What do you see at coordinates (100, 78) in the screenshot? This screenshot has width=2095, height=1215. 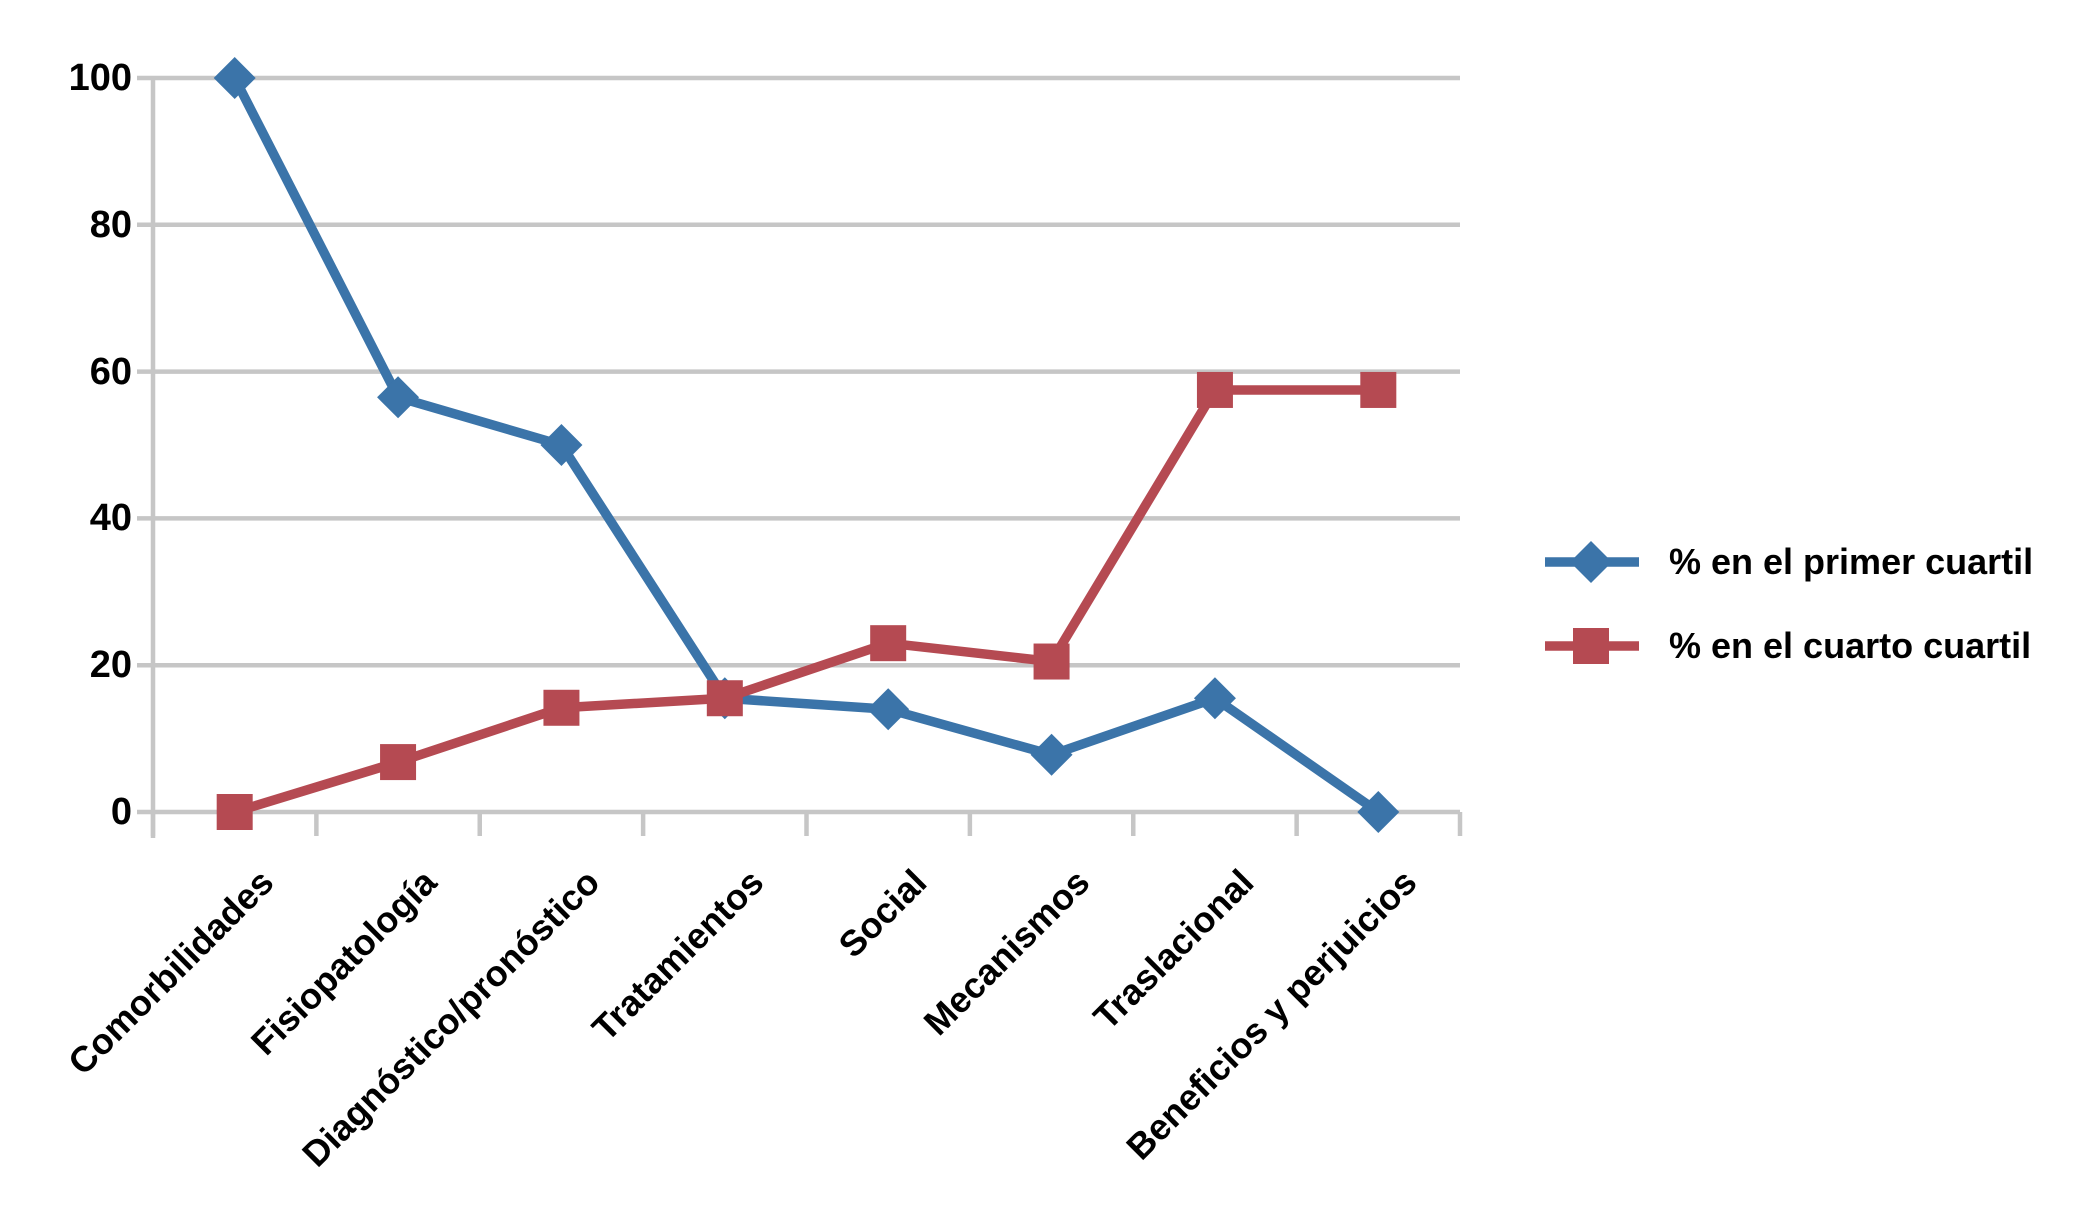 I see `y-tick-label-100: 100` at bounding box center [100, 78].